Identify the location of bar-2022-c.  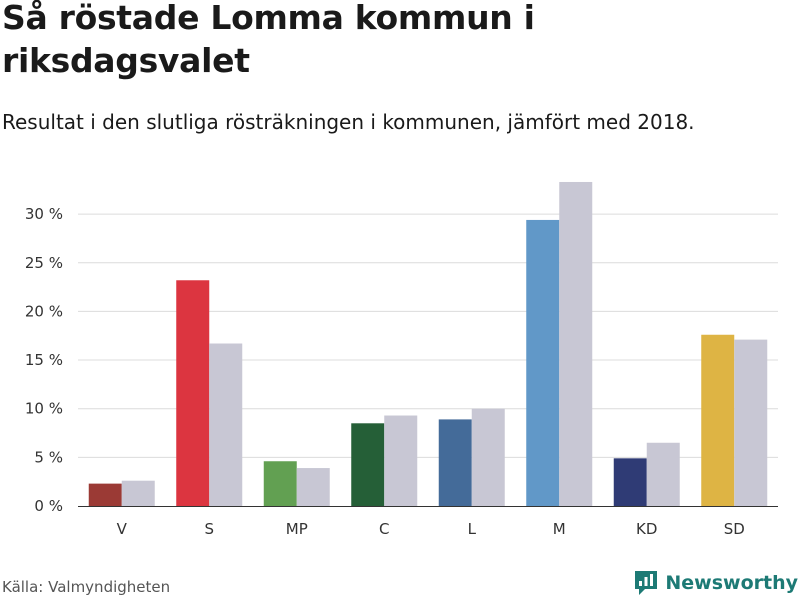
(368, 464).